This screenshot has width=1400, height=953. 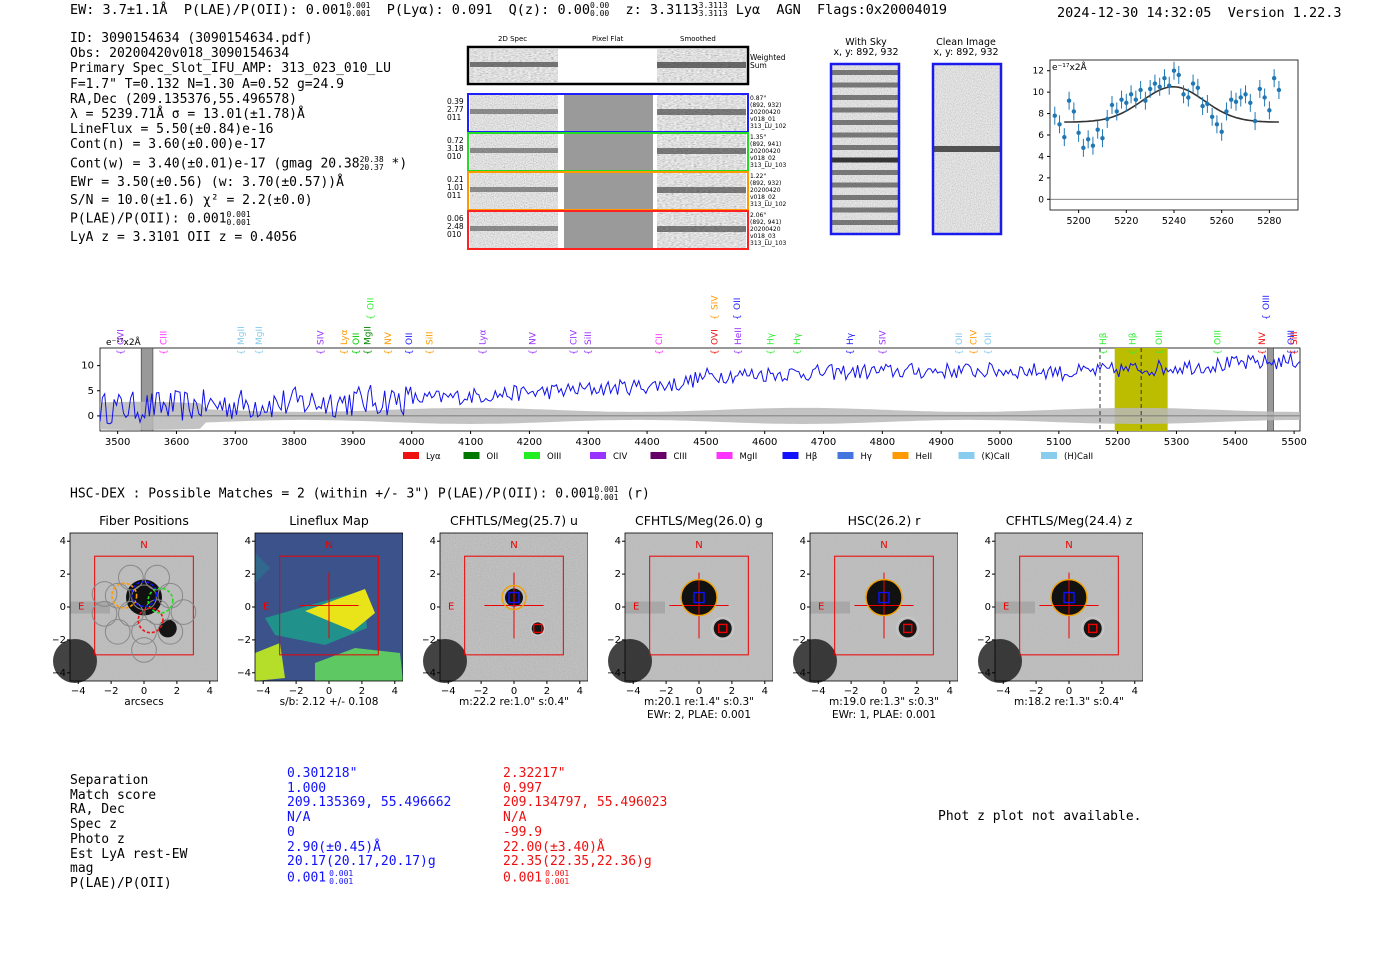 I want to click on info-id: ID: 3090154634 (3090154634.pdf), so click(x=191, y=38).